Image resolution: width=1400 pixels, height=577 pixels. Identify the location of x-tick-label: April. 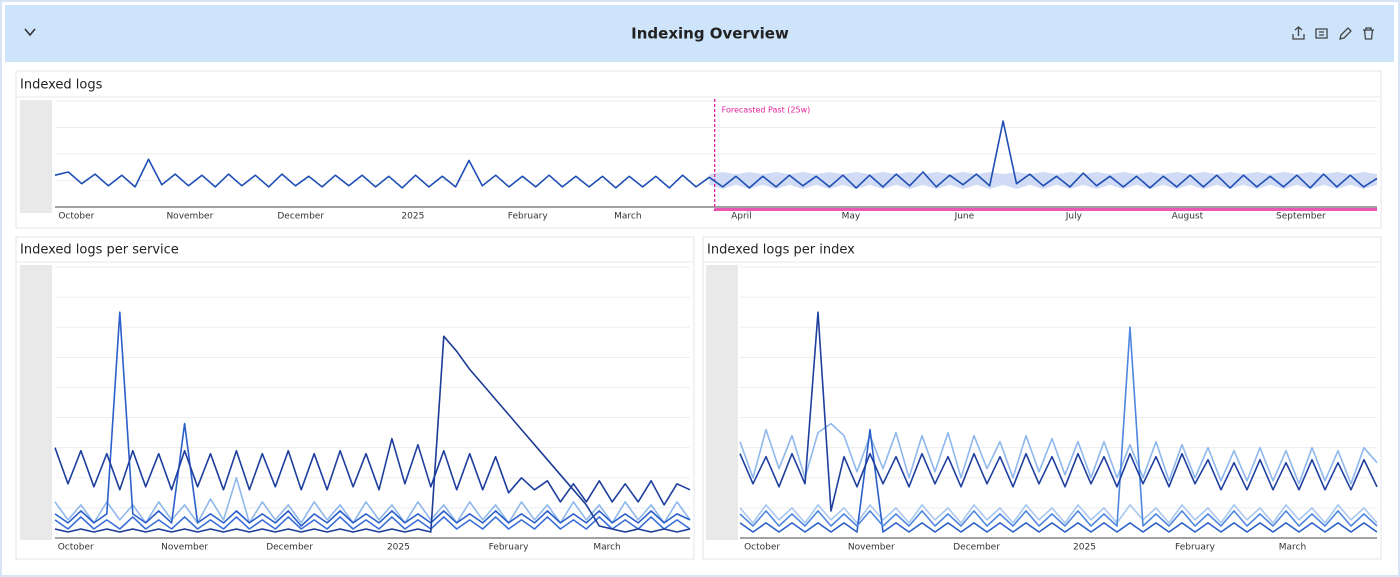
(741, 217).